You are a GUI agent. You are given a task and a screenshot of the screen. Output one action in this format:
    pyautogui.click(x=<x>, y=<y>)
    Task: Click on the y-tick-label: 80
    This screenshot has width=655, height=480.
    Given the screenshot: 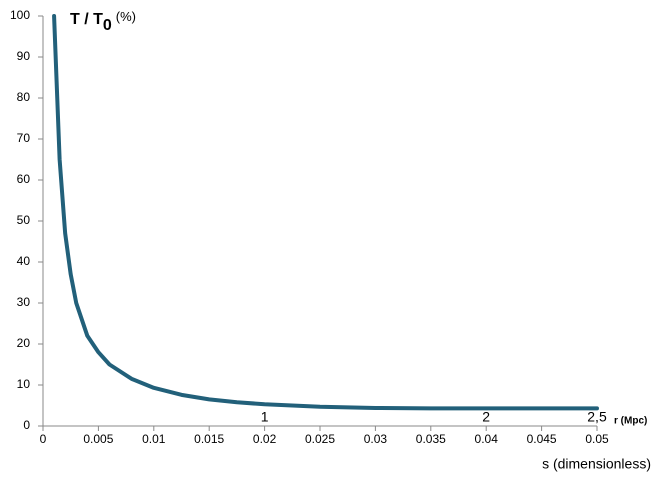 What is the action you would take?
    pyautogui.click(x=24, y=97)
    